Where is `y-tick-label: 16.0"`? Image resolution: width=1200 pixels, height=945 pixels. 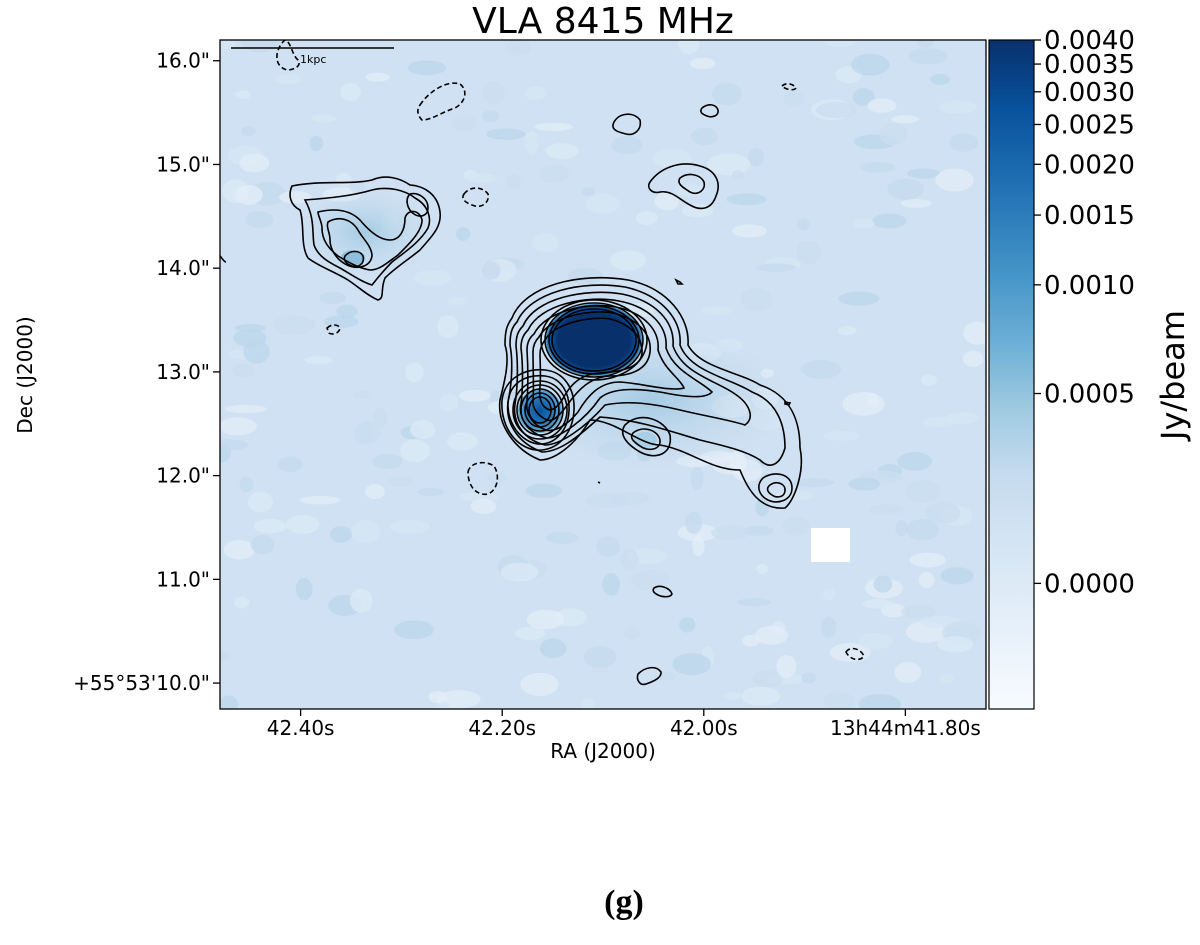
y-tick-label: 16.0" is located at coordinates (183, 61).